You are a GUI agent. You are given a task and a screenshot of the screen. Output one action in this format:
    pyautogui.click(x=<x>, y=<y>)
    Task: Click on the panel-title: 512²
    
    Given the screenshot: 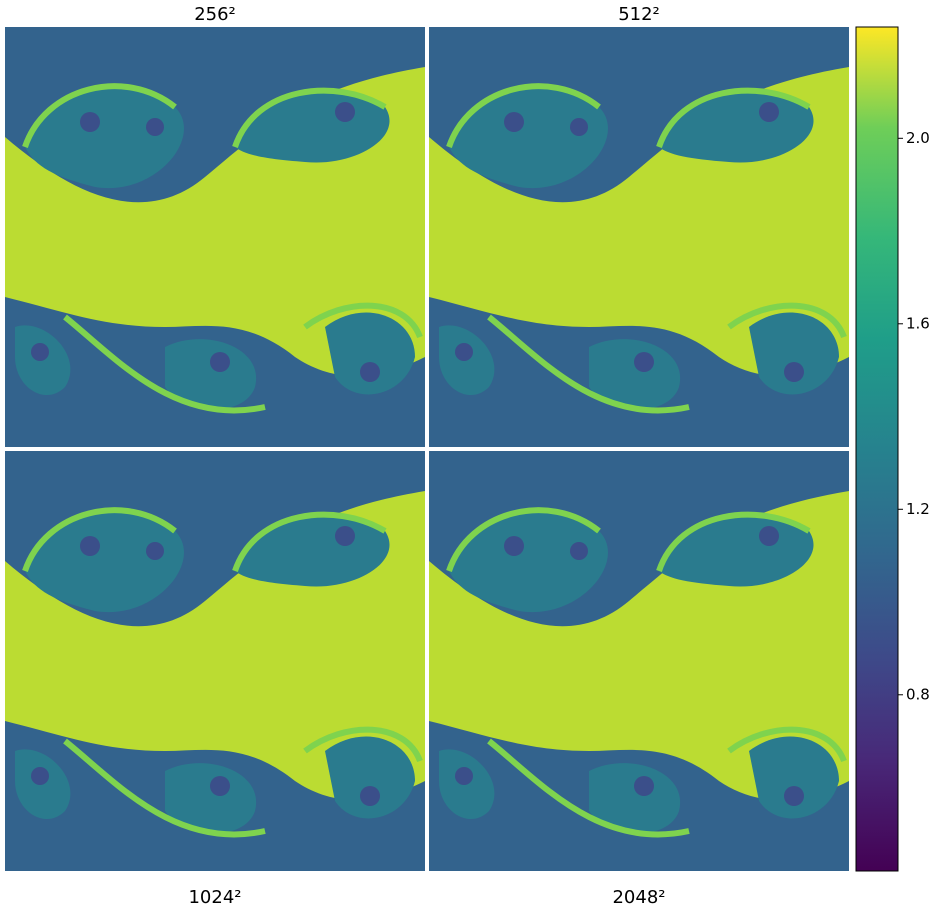 What is the action you would take?
    pyautogui.click(x=639, y=14)
    